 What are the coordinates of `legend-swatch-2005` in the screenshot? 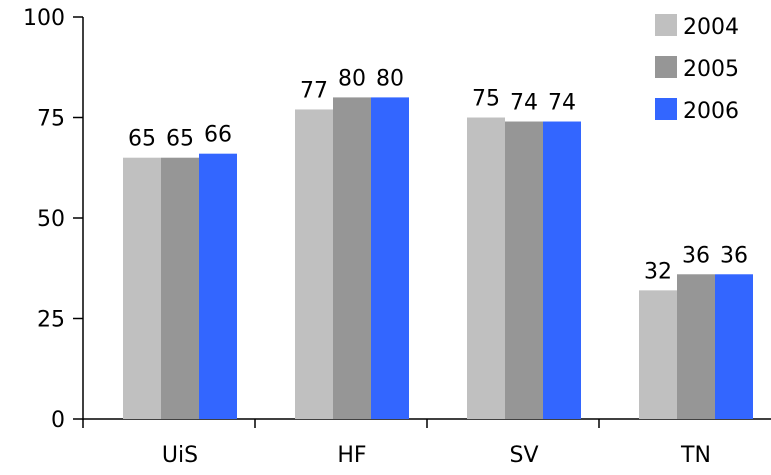 It's located at (666, 67).